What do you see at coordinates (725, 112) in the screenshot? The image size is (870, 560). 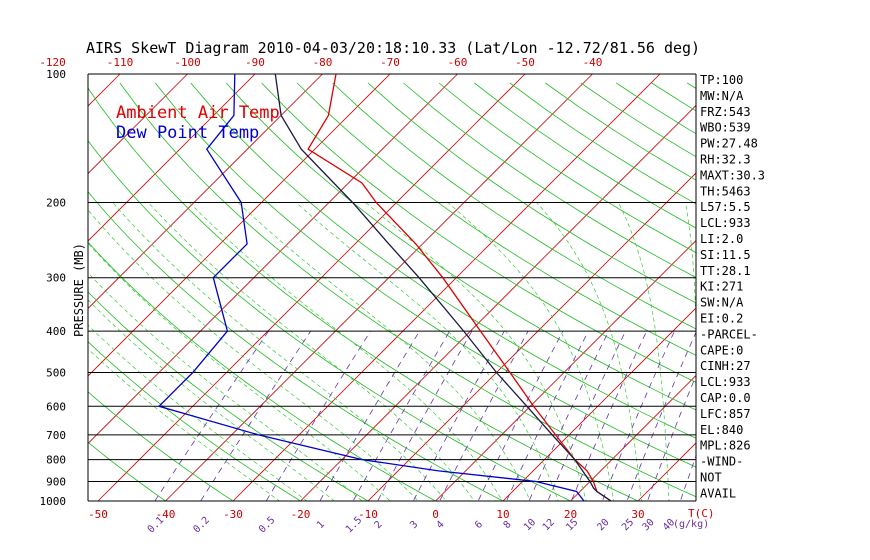 I see `stat-entry: FRZ:543` at bounding box center [725, 112].